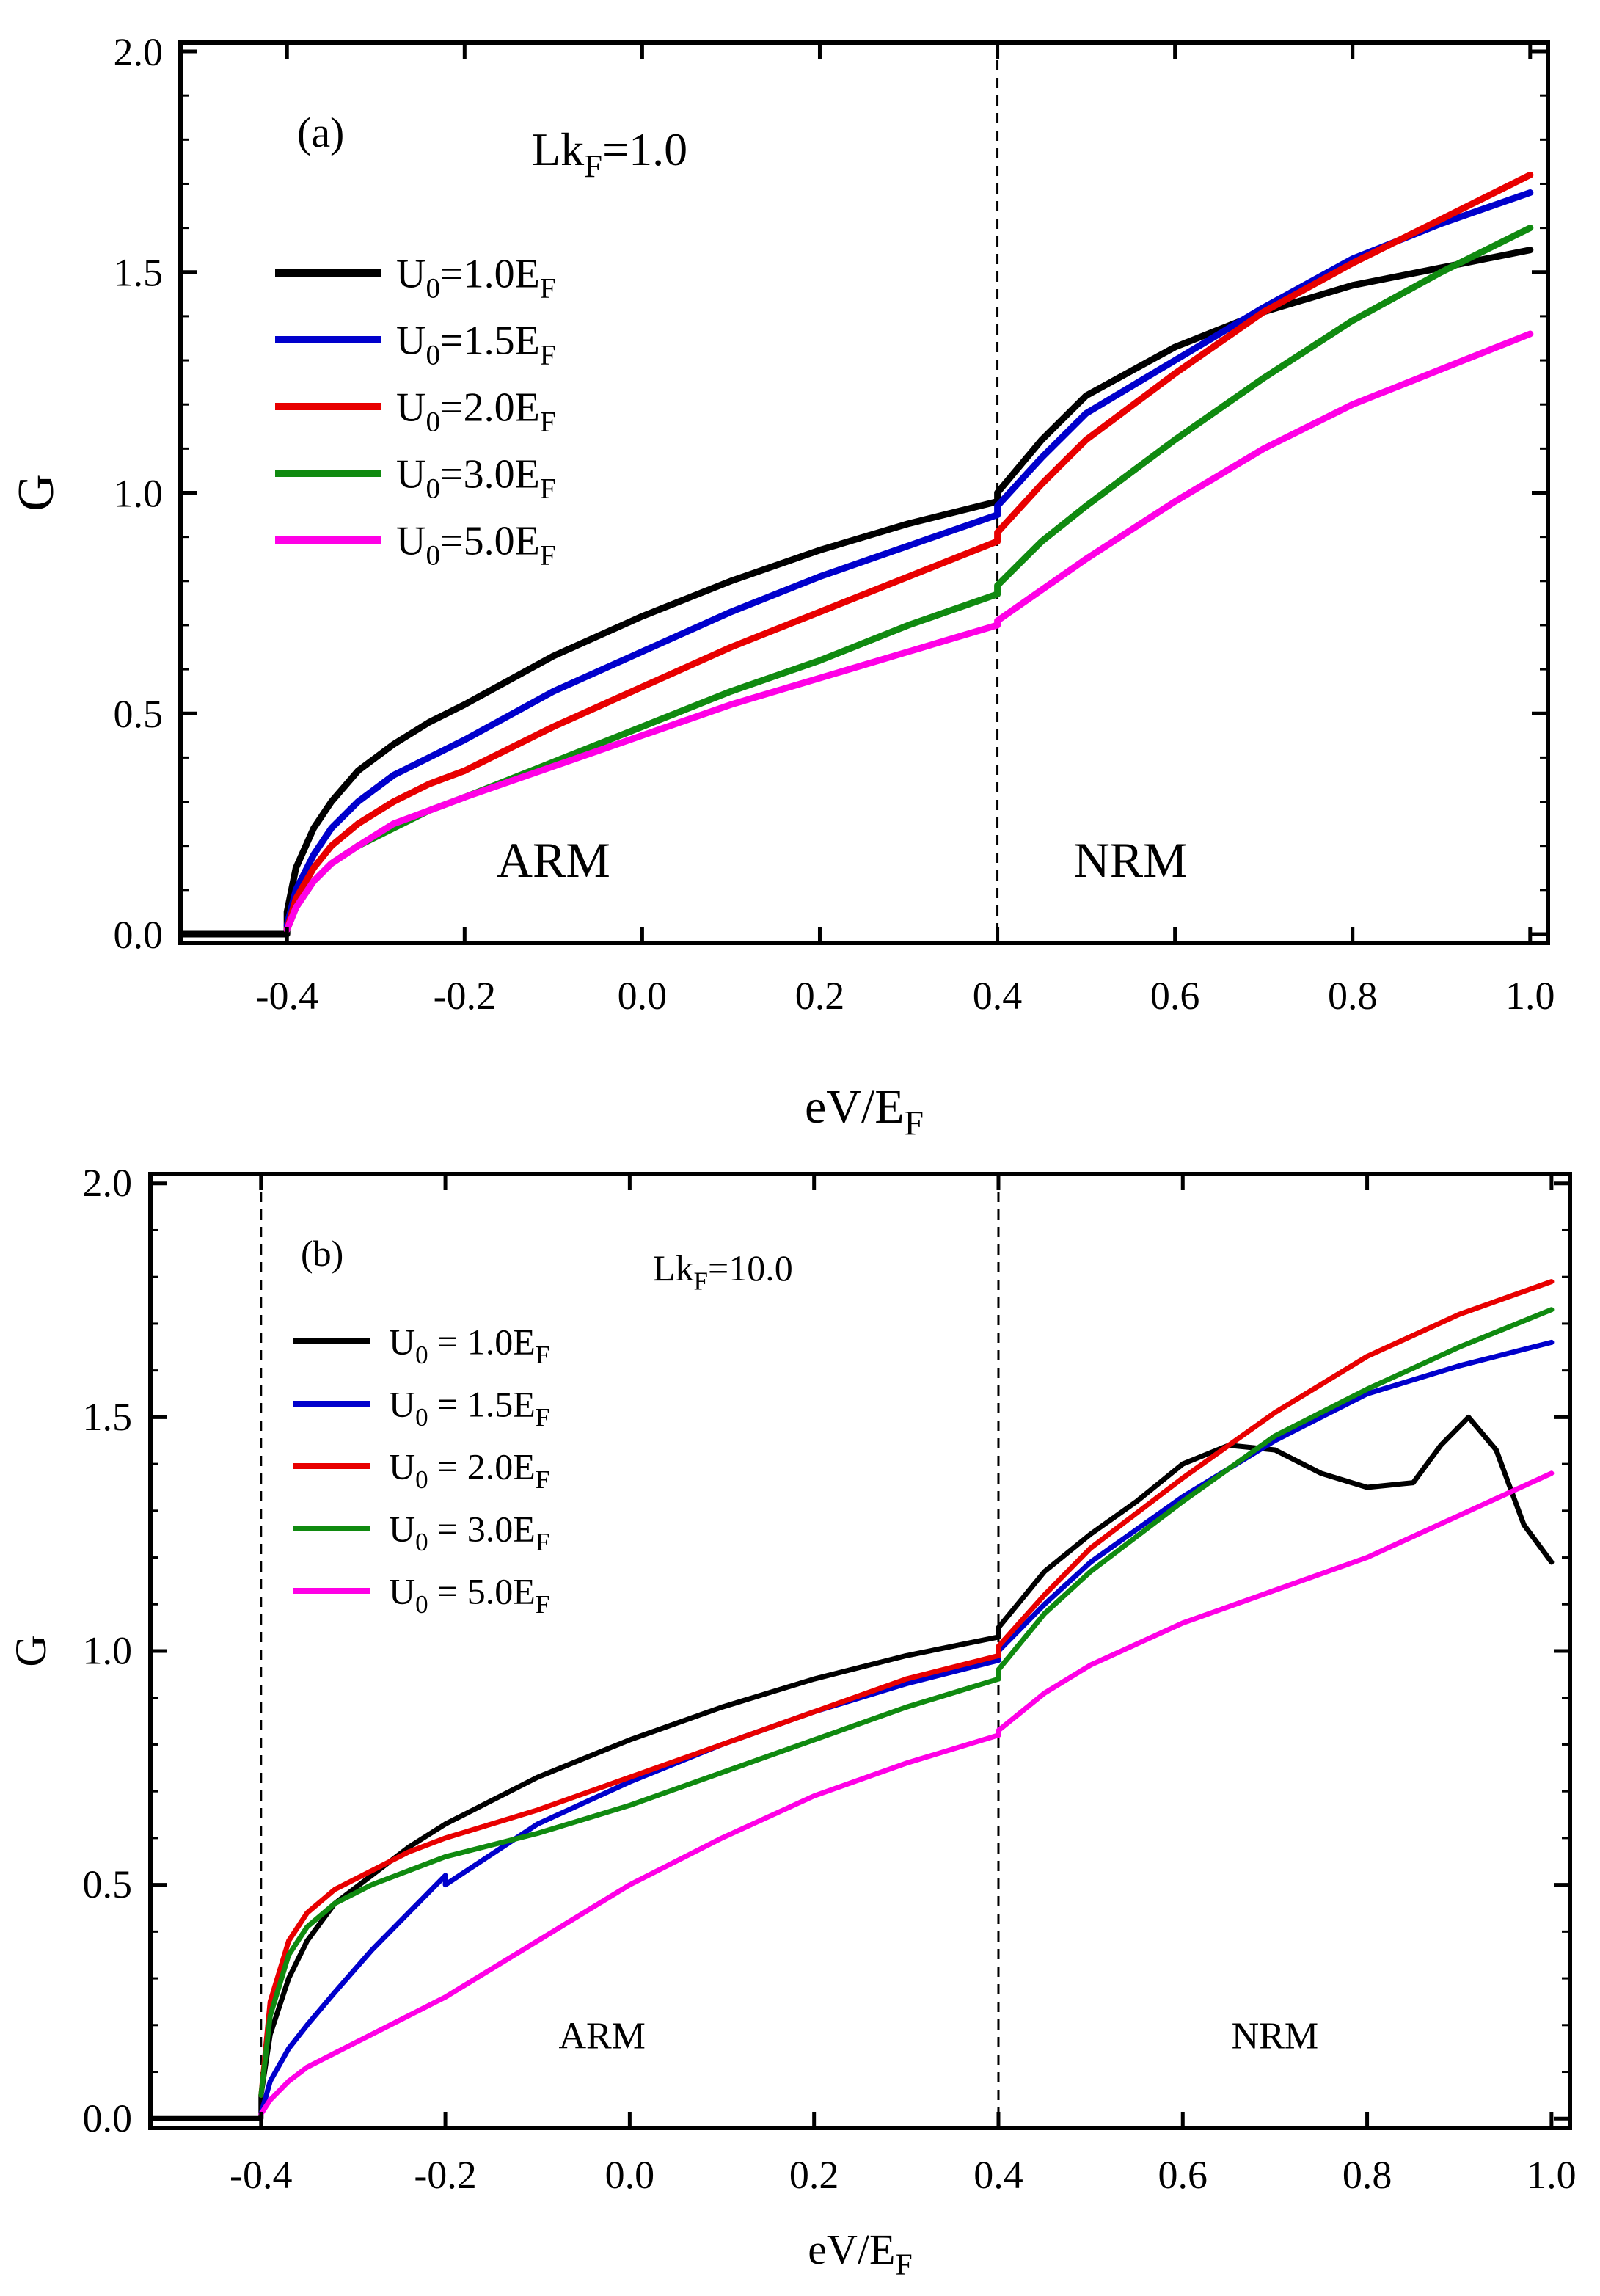 The image size is (1600, 2296). Describe the element at coordinates (723, 1271) in the screenshot. I see `annotation-lkf: LkF=10.0` at that location.